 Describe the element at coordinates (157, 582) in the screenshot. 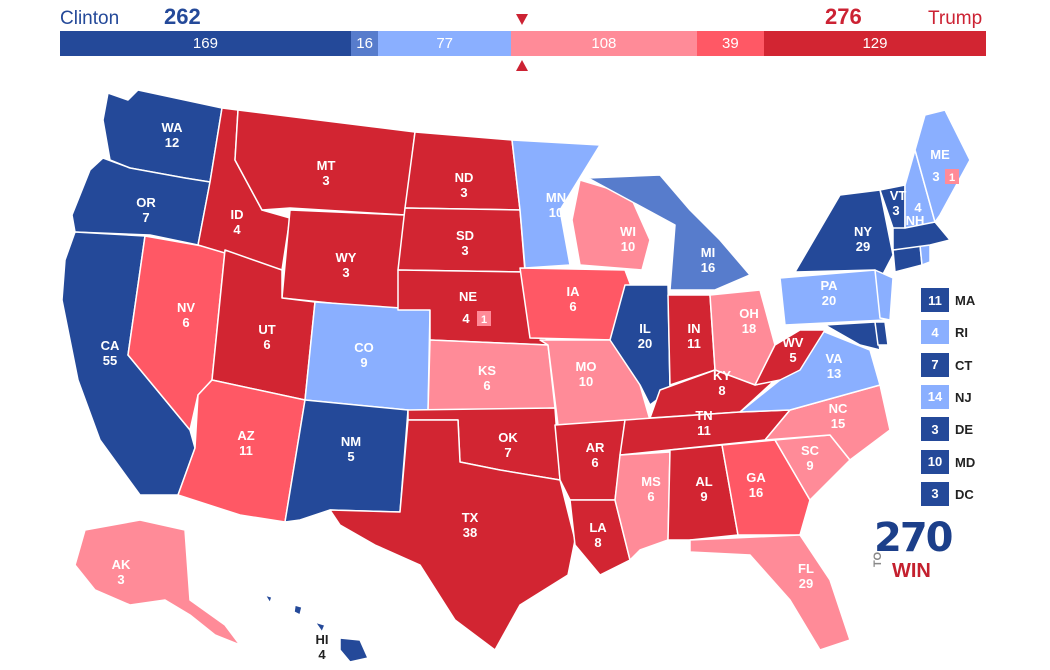

I see `state-AK` at that location.